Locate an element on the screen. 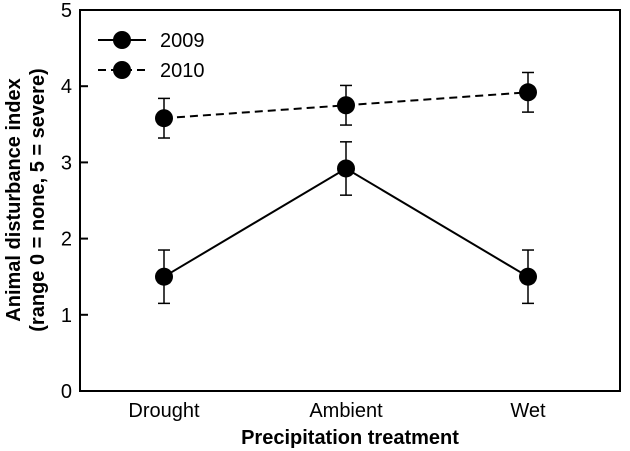 The height and width of the screenshot is (451, 630). y-tick-label: 2 is located at coordinates (66, 240).